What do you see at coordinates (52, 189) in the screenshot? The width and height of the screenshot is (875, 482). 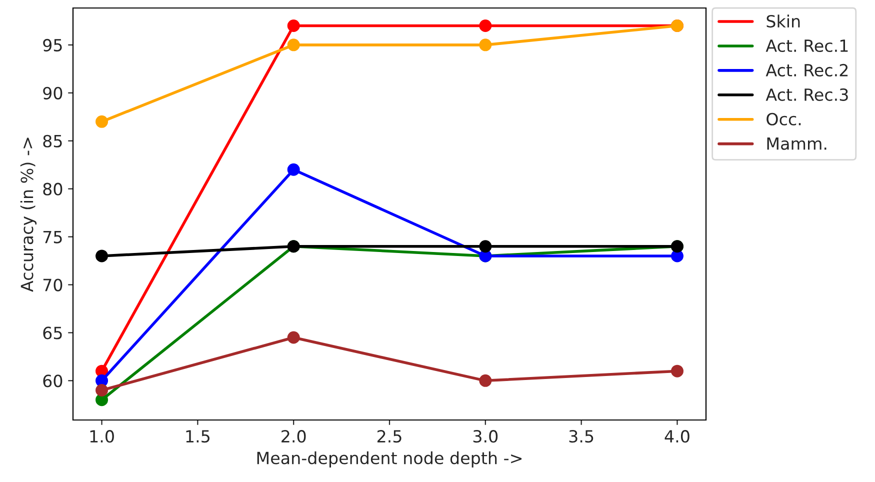 I see `y-tick-label: 80` at bounding box center [52, 189].